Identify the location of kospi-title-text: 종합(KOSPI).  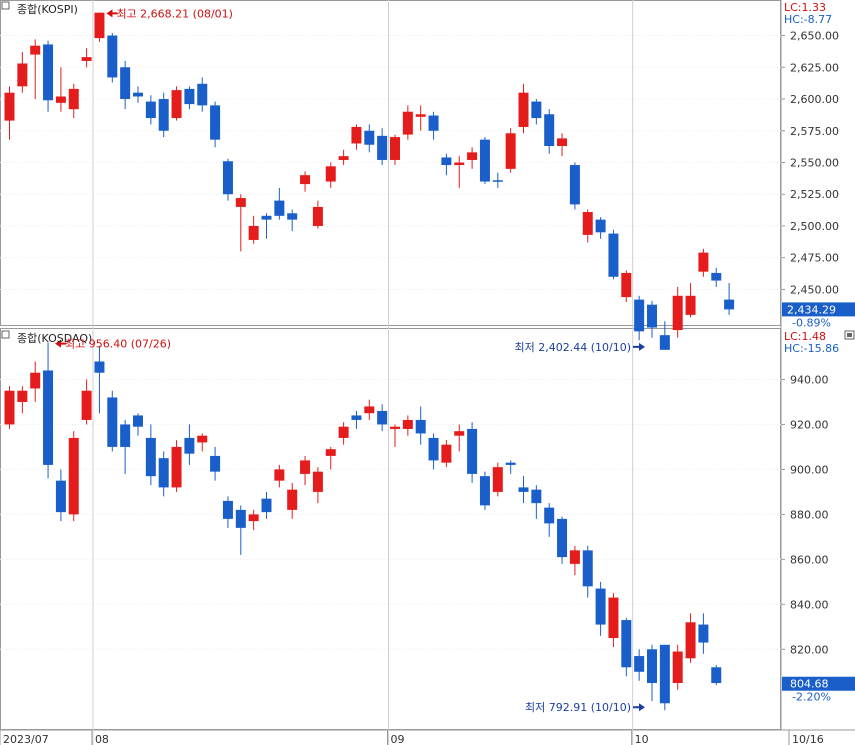
(47, 9).